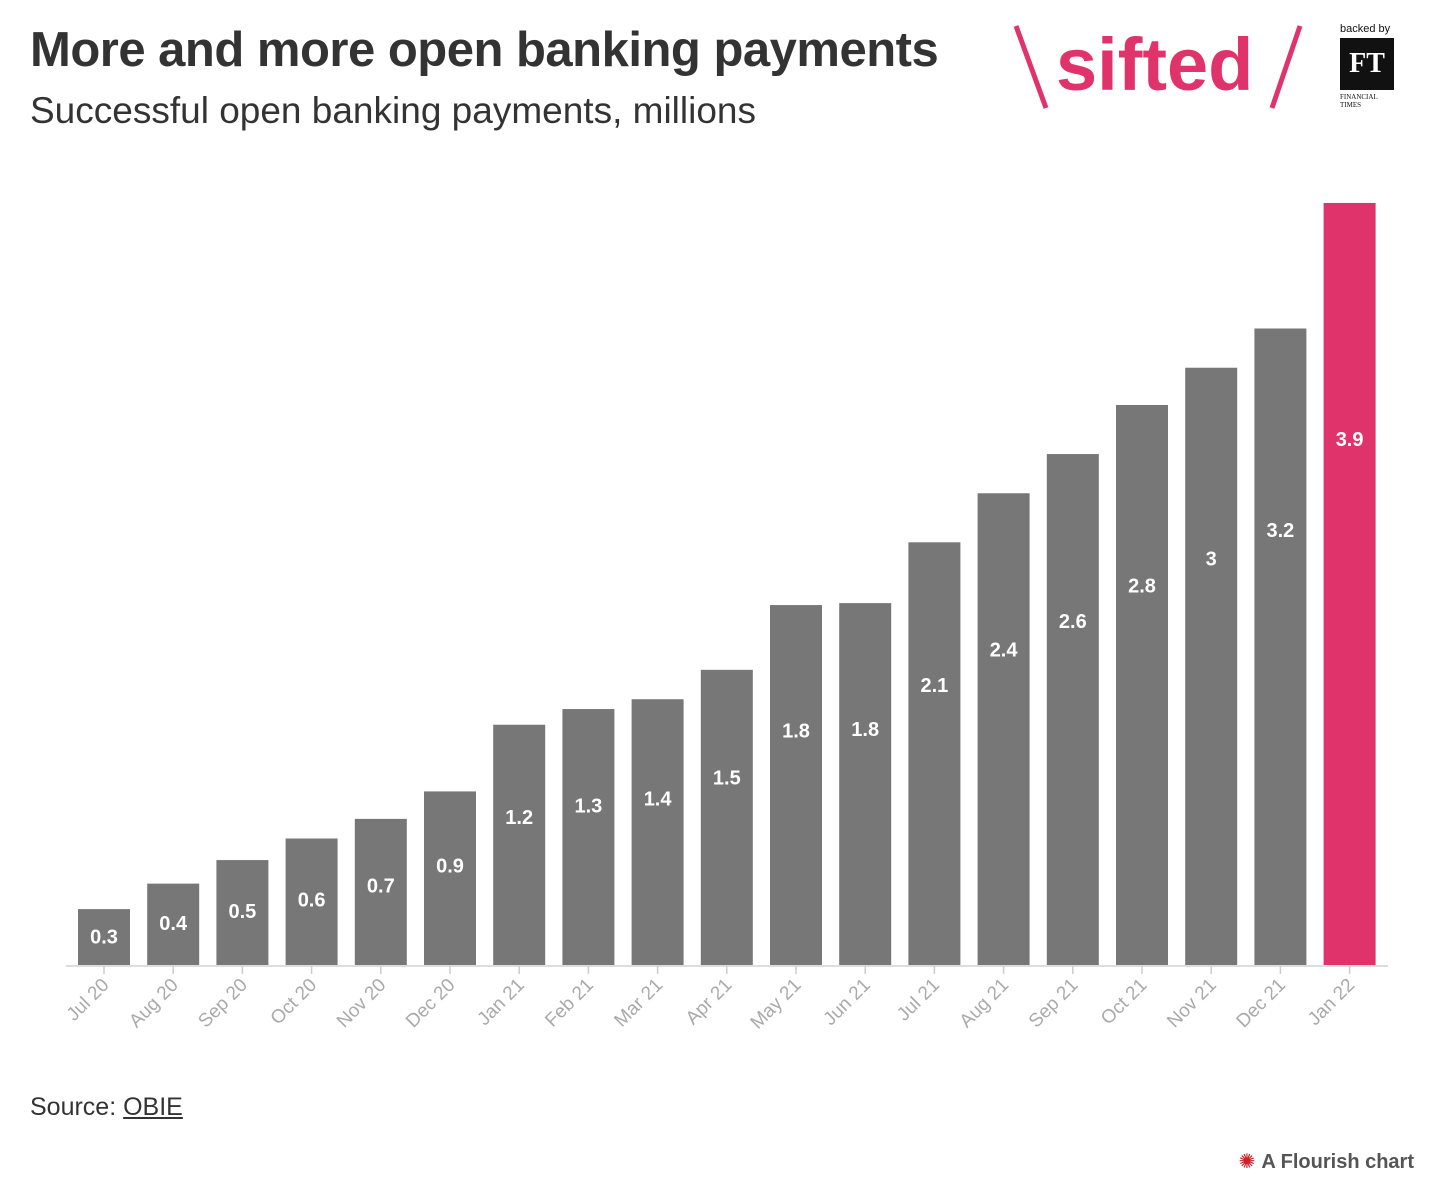 The image size is (1438, 1188). What do you see at coordinates (430, 1003) in the screenshot?
I see `x-tick-label-5: Dec 20` at bounding box center [430, 1003].